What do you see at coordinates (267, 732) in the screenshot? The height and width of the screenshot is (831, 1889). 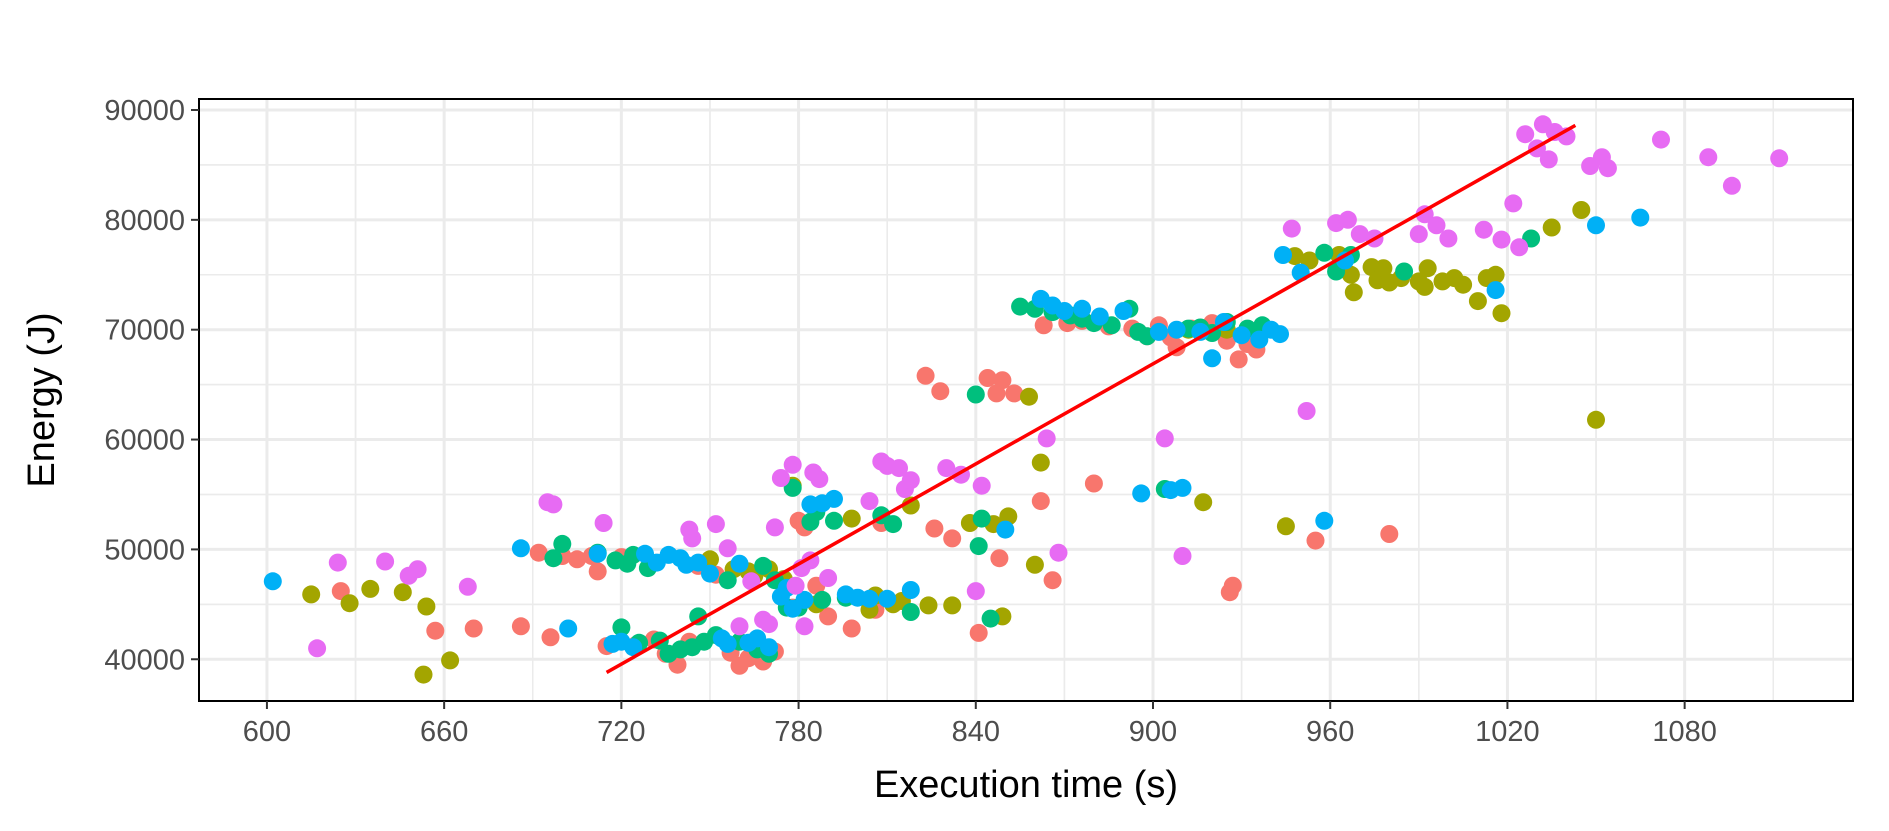 I see `x-tick-label: 600` at bounding box center [267, 732].